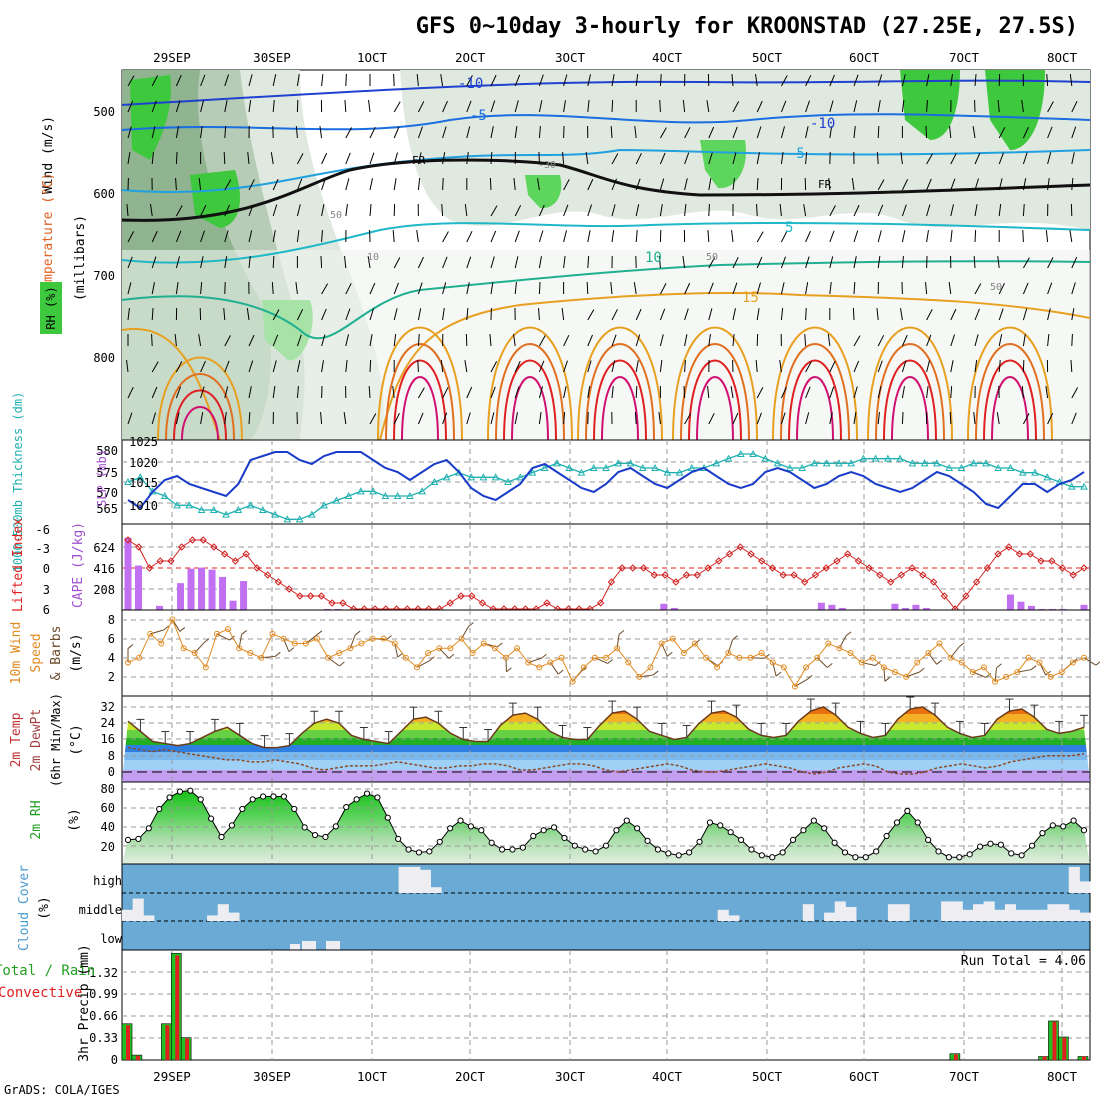 This screenshot has width=1100, height=1100. I want to click on thickness-label: 1000-500mb Thickness (dm), so click(18, 482).